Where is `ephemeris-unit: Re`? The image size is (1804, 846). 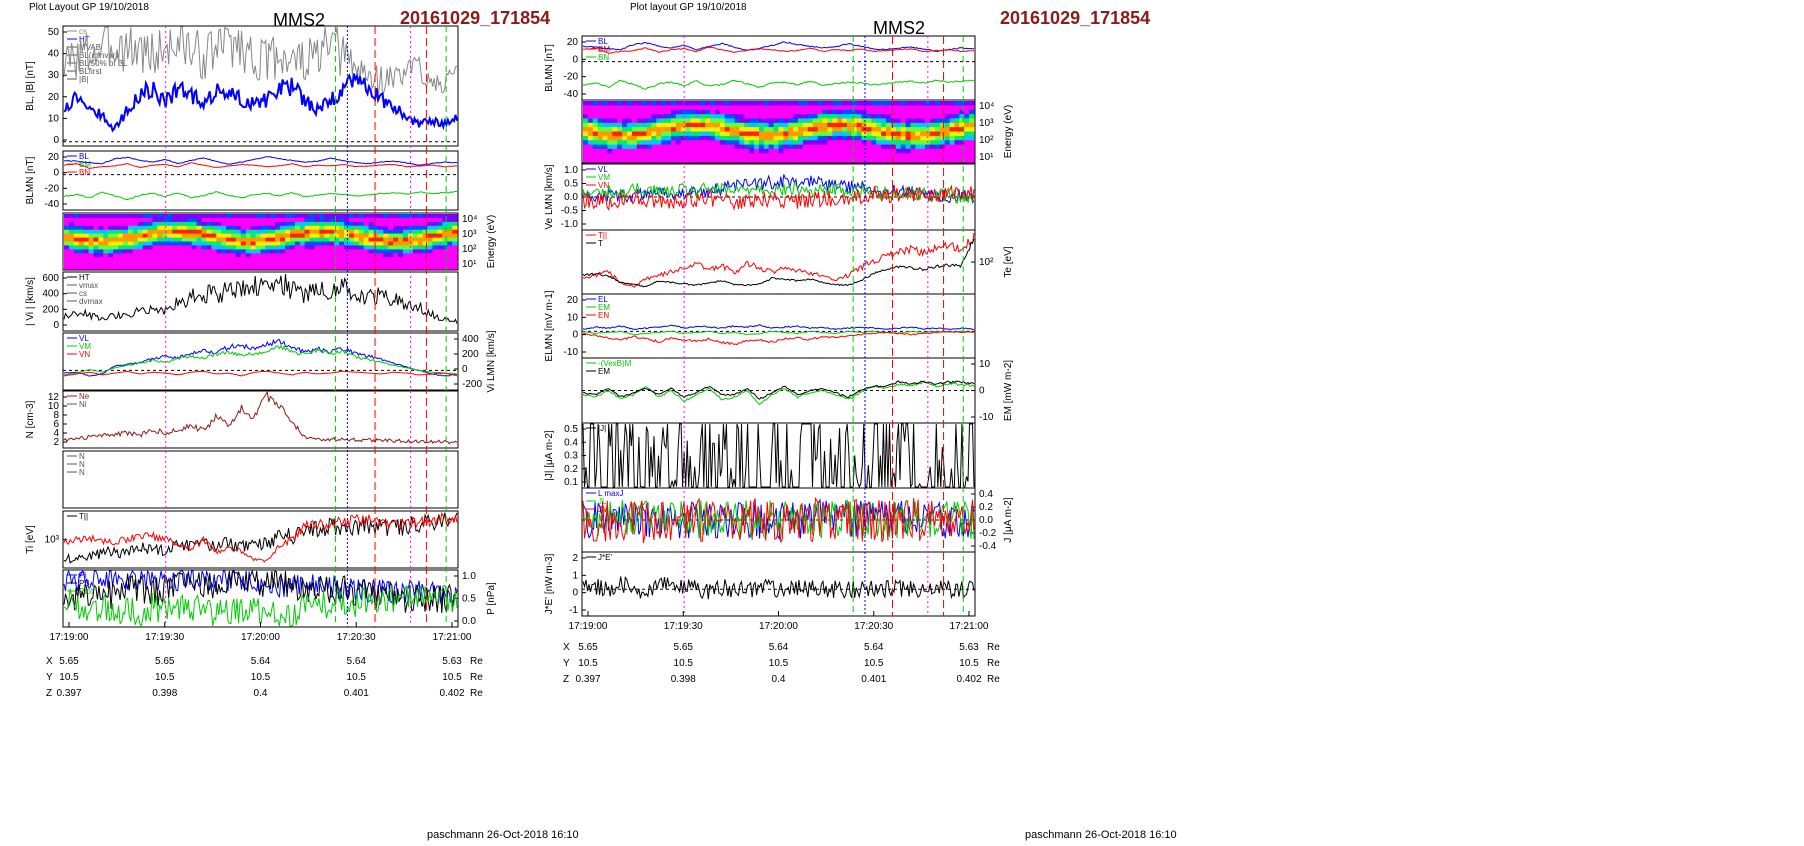
ephemeris-unit: Re is located at coordinates (993, 663).